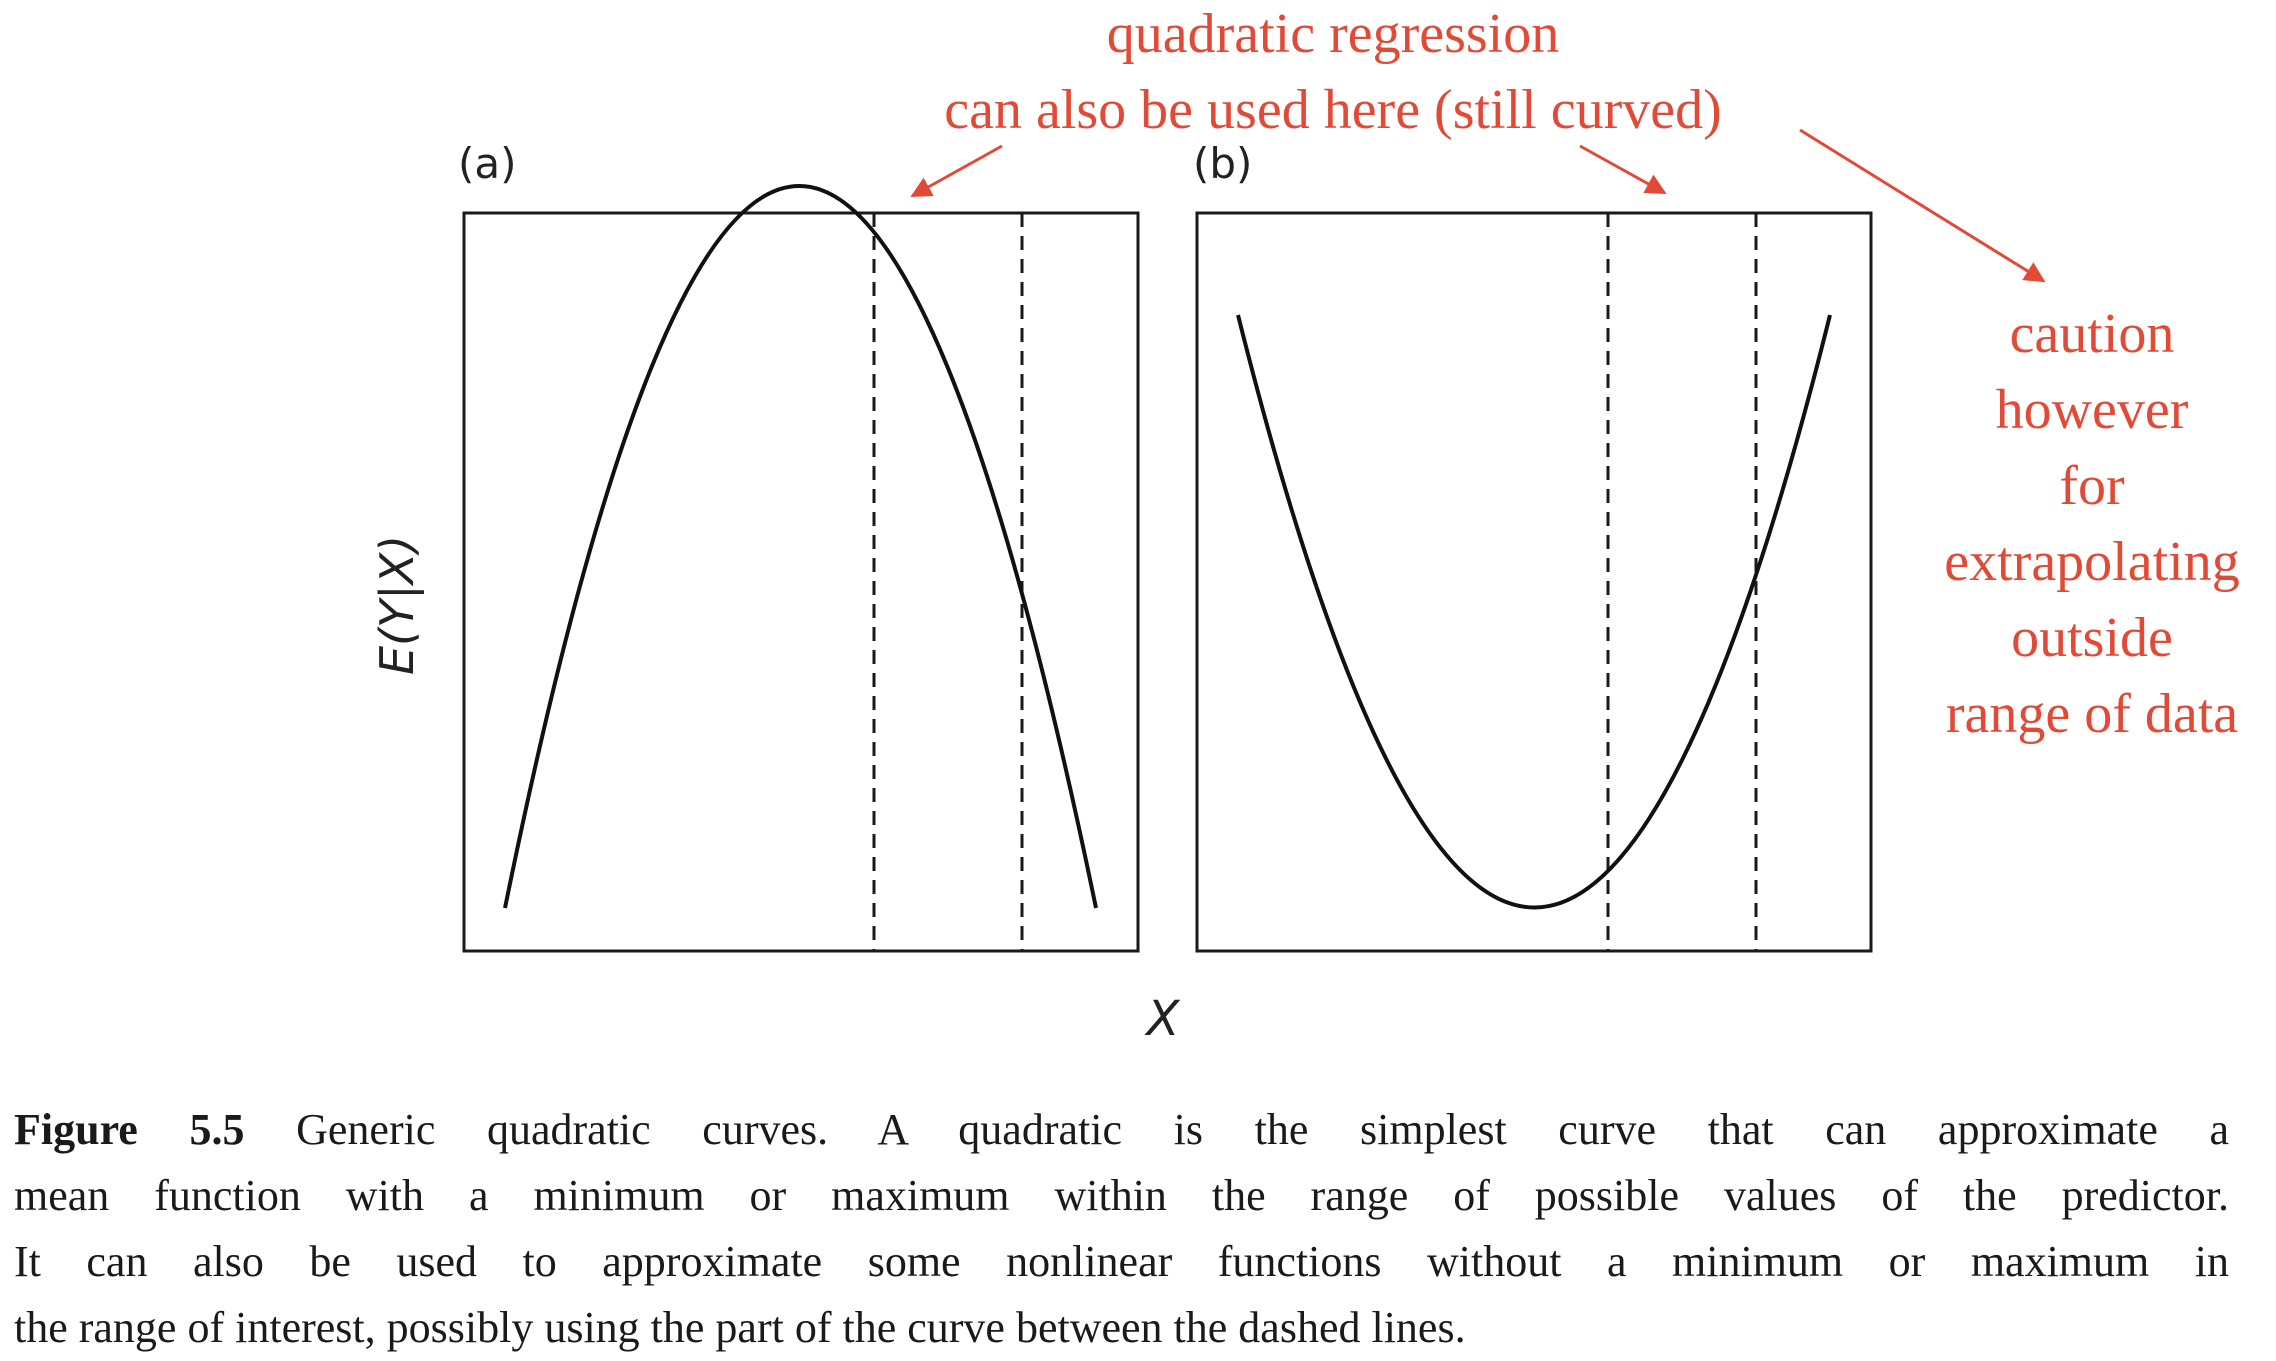 The image size is (2276, 1361). Describe the element at coordinates (2092, 486) in the screenshot. I see `side-note-line: for` at that location.